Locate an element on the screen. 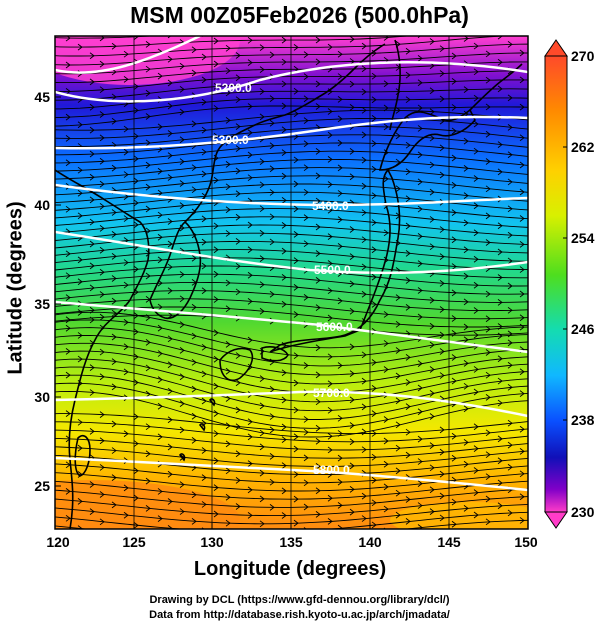 The width and height of the screenshot is (599, 625). contour-label-5800: 5800.0 is located at coordinates (331, 470).